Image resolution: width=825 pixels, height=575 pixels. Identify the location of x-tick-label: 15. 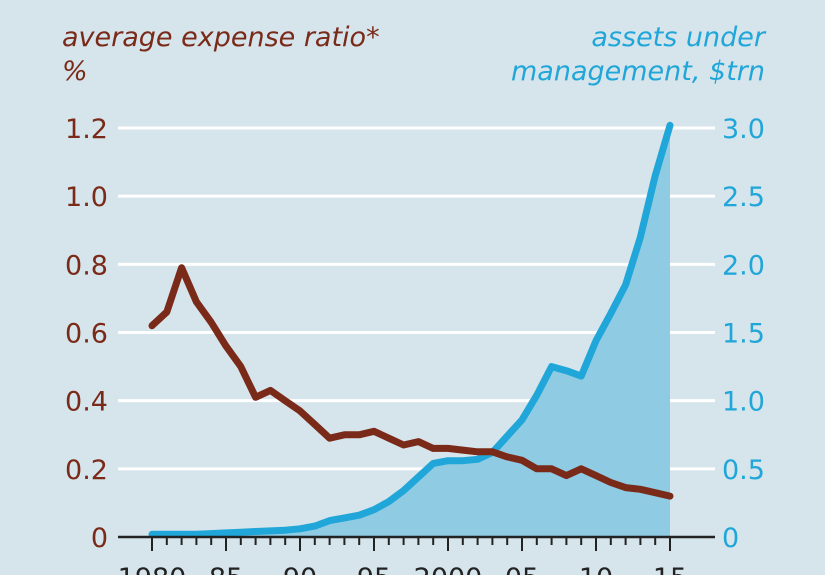
(670, 569).